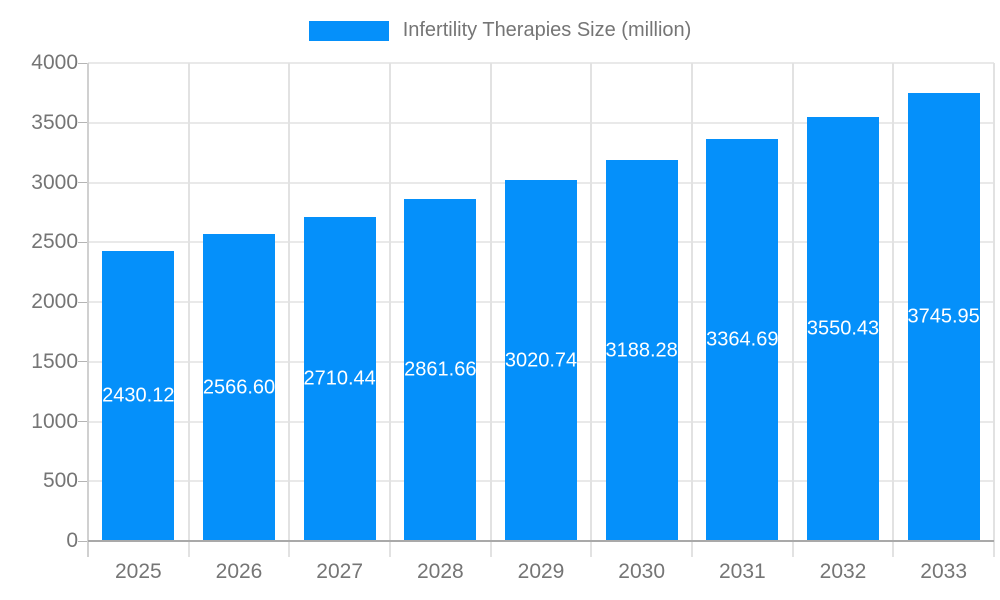 The height and width of the screenshot is (600, 1000). Describe the element at coordinates (138, 571) in the screenshot. I see `x-axis-label: 2025` at that location.